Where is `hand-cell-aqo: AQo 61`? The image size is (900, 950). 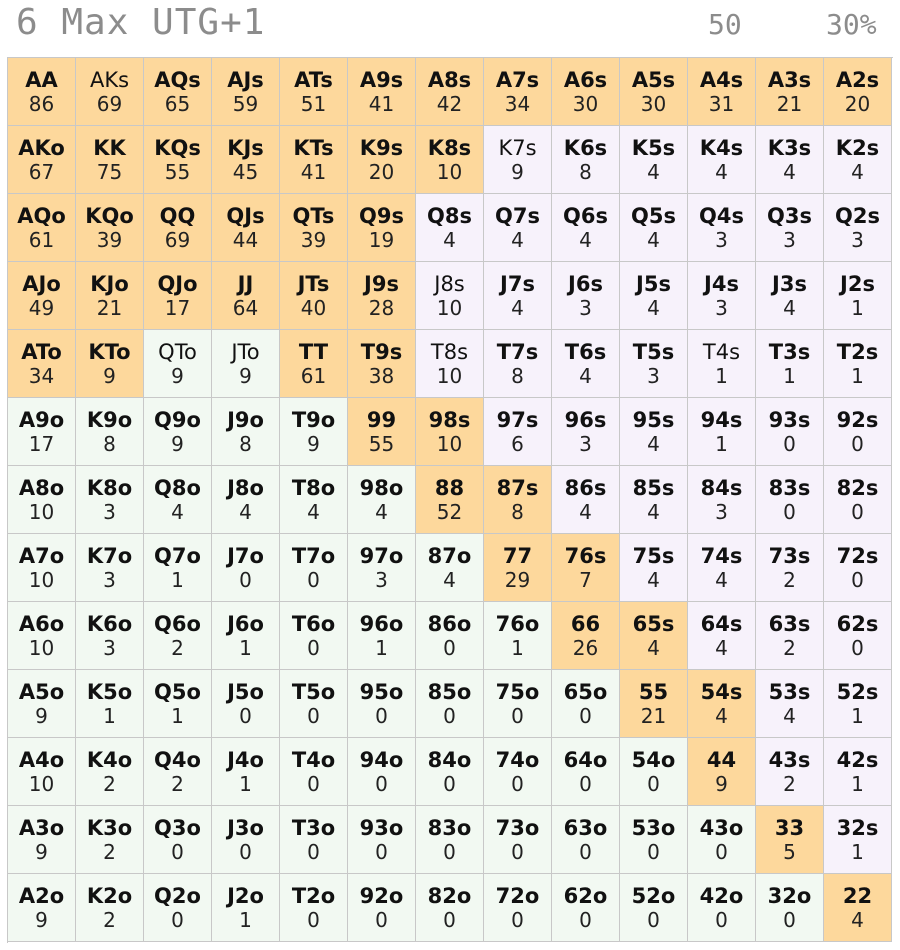
hand-cell-aqo: AQo 61 is located at coordinates (42, 228).